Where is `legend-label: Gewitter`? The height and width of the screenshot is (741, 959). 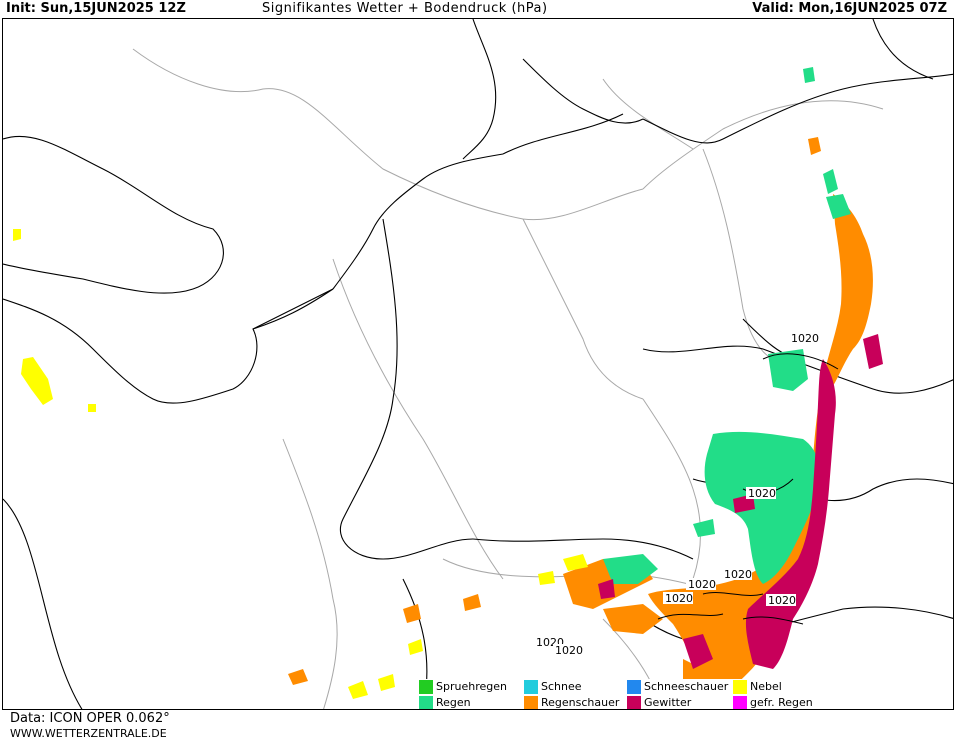
legend-label: Gewitter is located at coordinates (668, 702).